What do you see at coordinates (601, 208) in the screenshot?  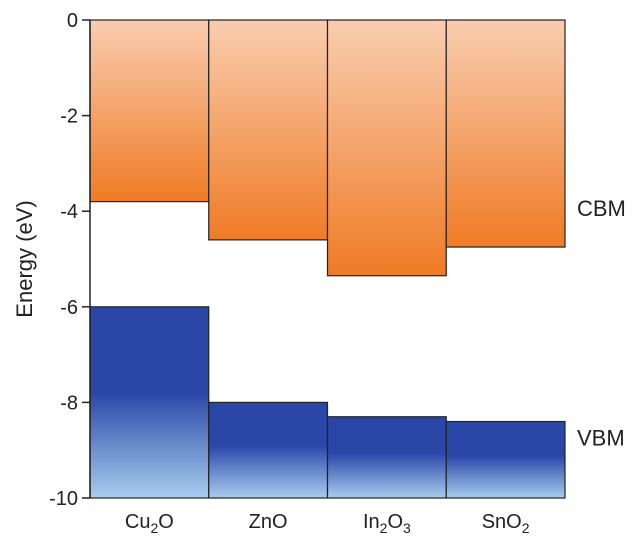 I see `series-label-cbm: CBM` at bounding box center [601, 208].